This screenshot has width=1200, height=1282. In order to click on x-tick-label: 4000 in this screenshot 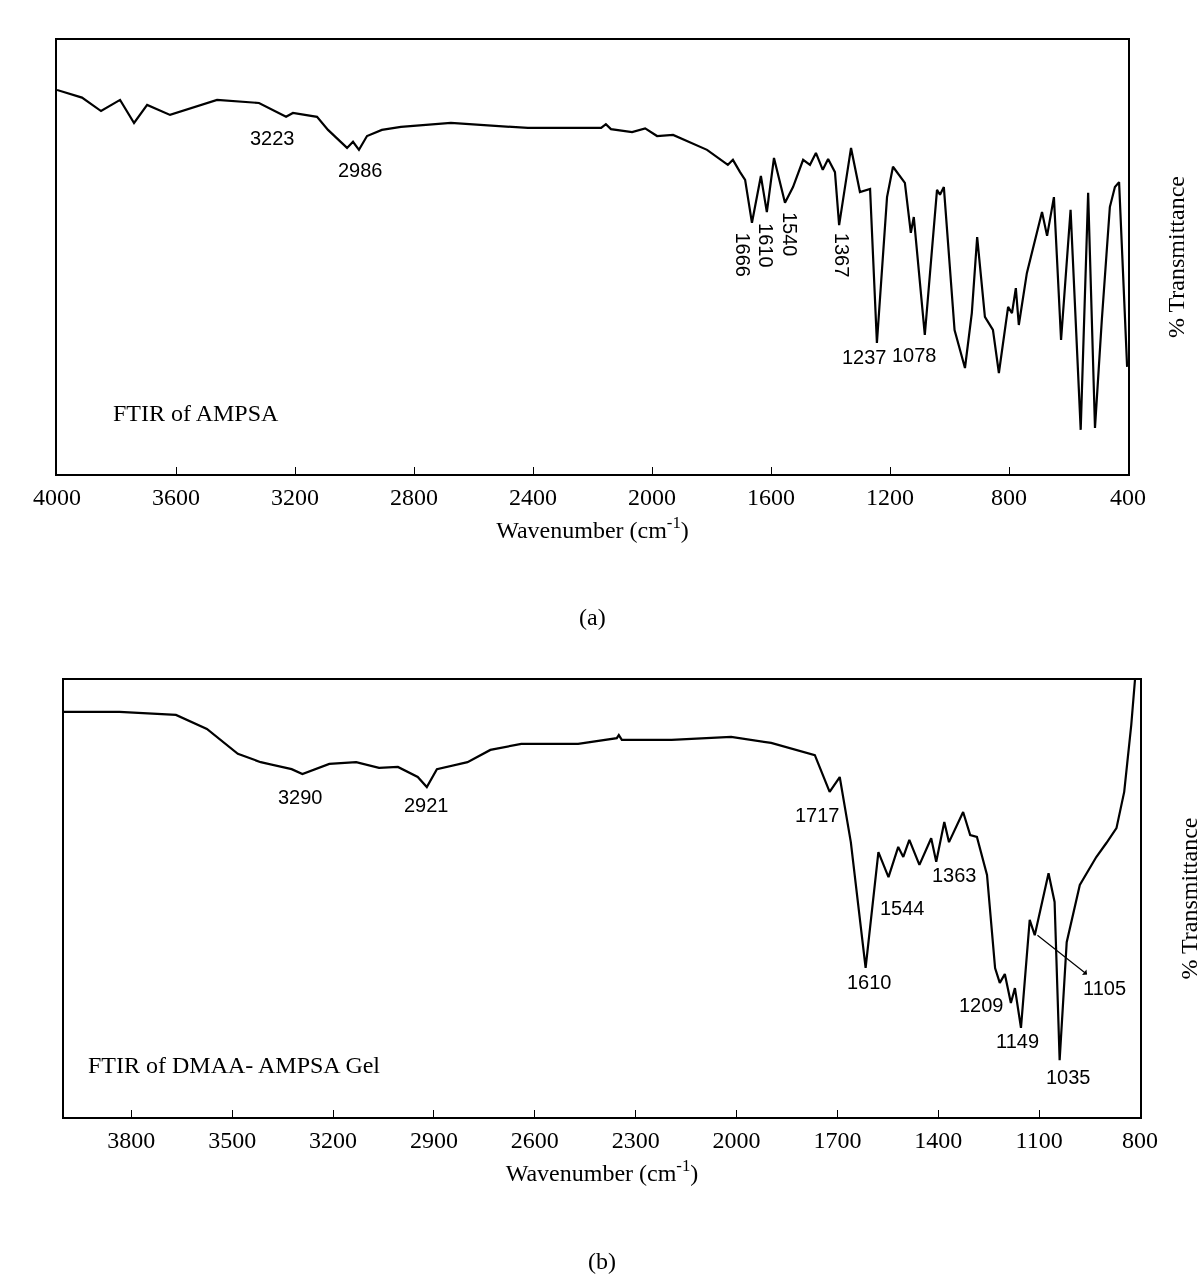, I will do `click(57, 496)`.